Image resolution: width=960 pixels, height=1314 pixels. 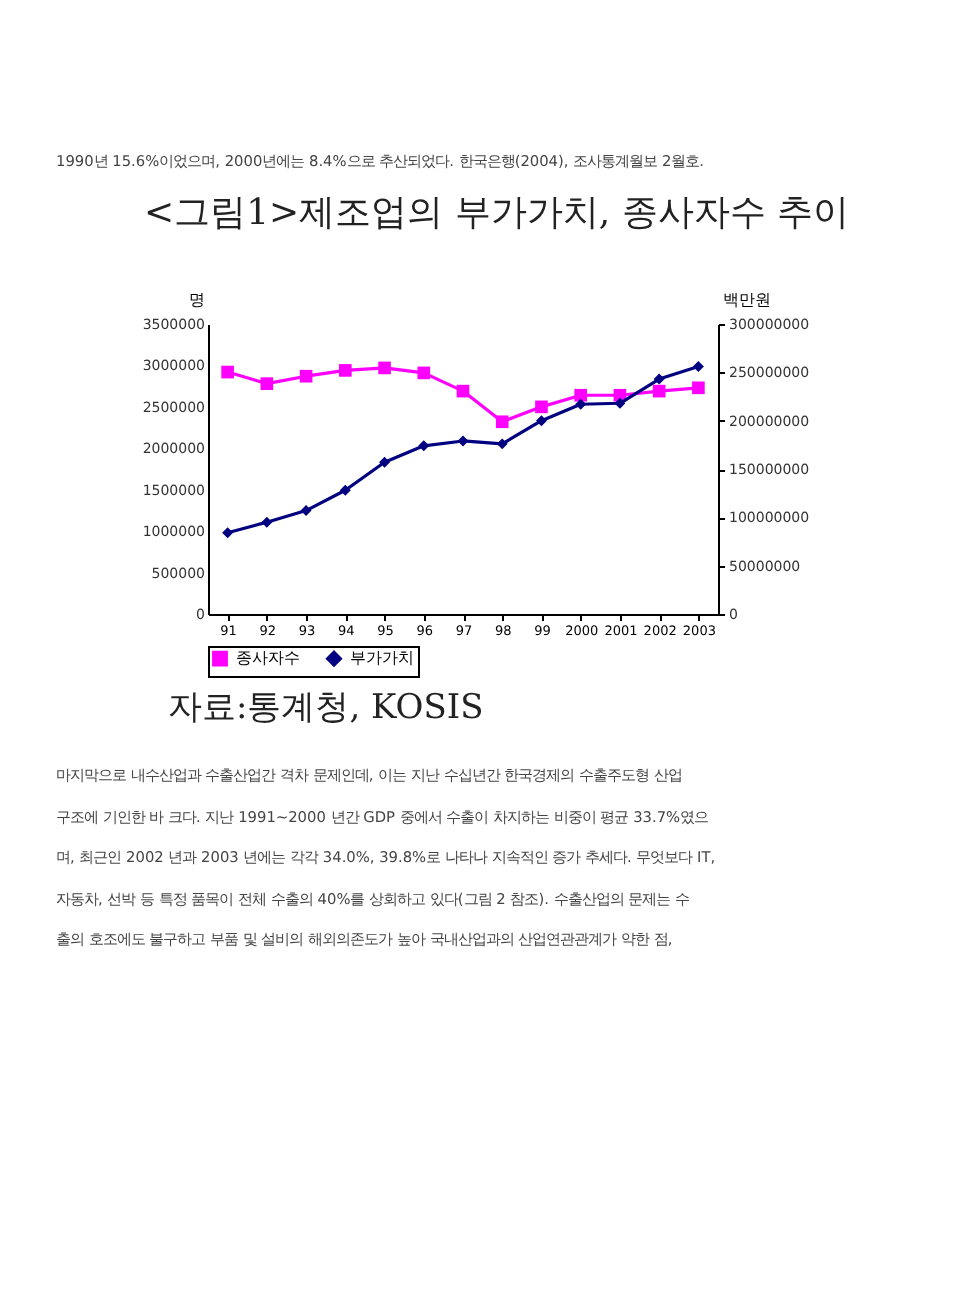 What do you see at coordinates (747, 300) in the screenshot?
I see `y2-axis-title: 백만원` at bounding box center [747, 300].